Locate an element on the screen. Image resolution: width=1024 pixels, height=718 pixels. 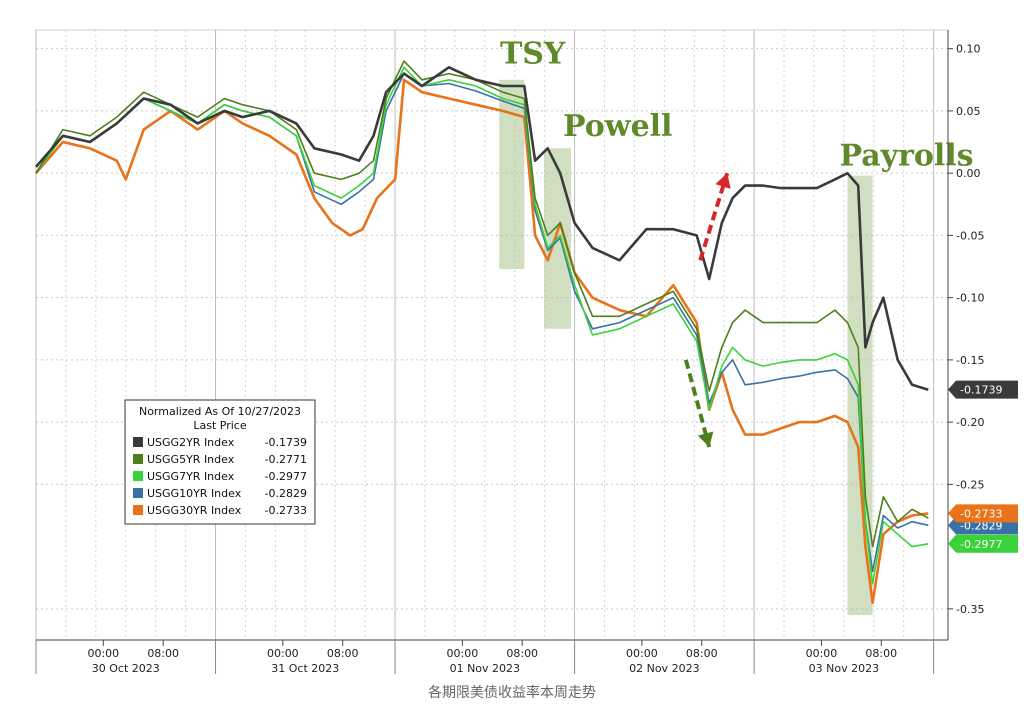
legend-series-value: -0.1739 is located at coordinates (286, 442).